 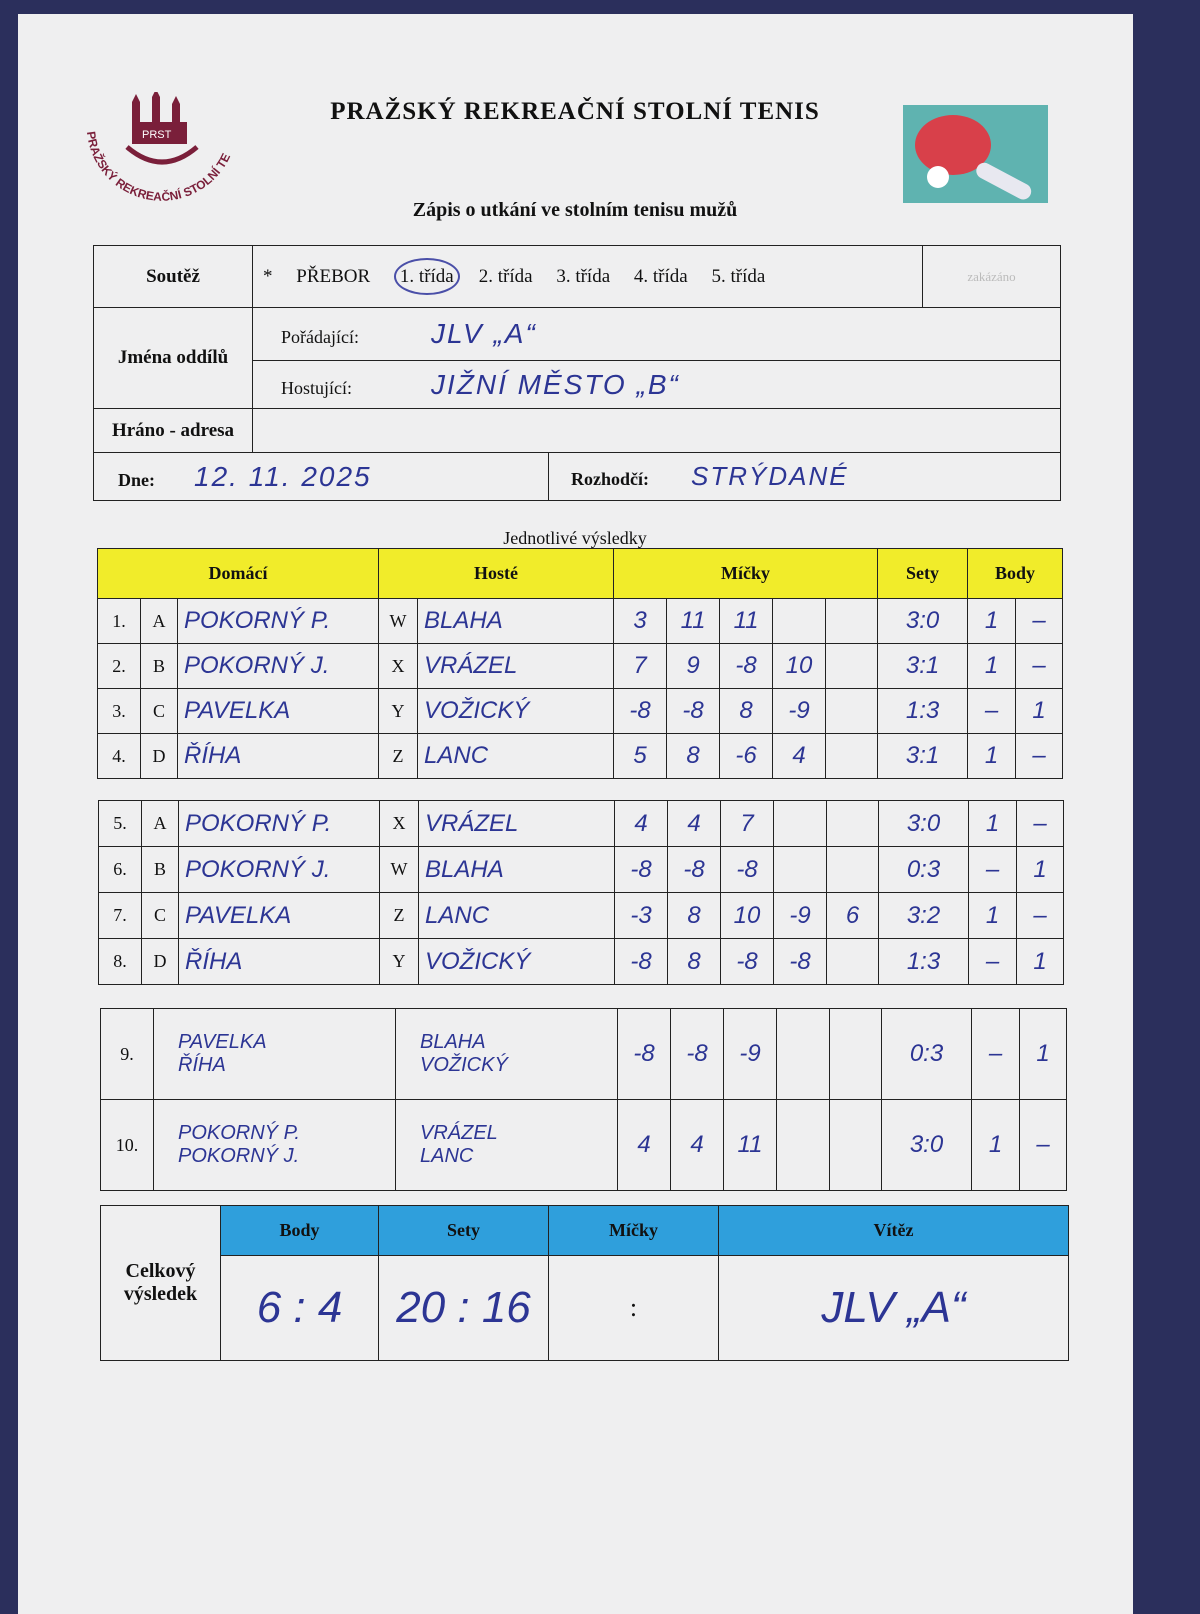 I want to click on guest-player: VOŽICKÝ, so click(x=516, y=961).